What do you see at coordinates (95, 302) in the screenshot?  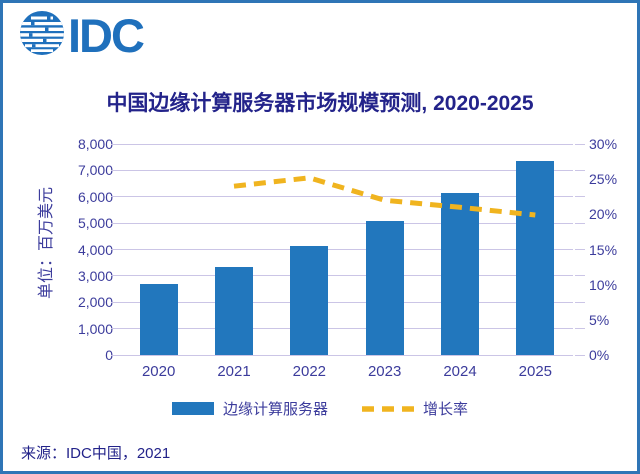 I see `left-axis-label: 2,000` at bounding box center [95, 302].